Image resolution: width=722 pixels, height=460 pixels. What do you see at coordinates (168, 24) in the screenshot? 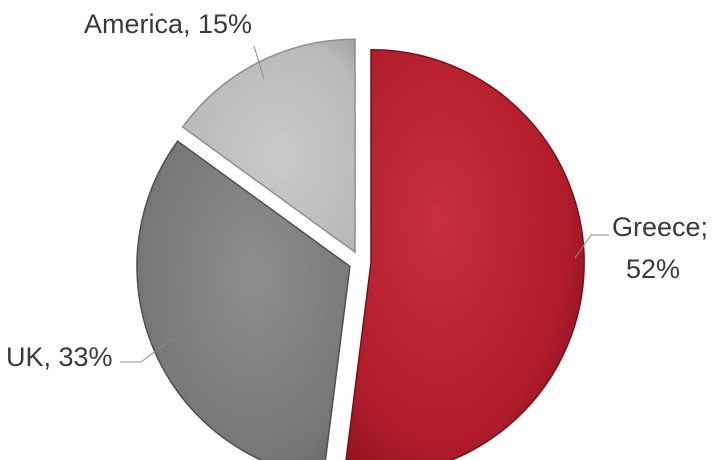
I see `slice-label-america: America, 15%` at bounding box center [168, 24].